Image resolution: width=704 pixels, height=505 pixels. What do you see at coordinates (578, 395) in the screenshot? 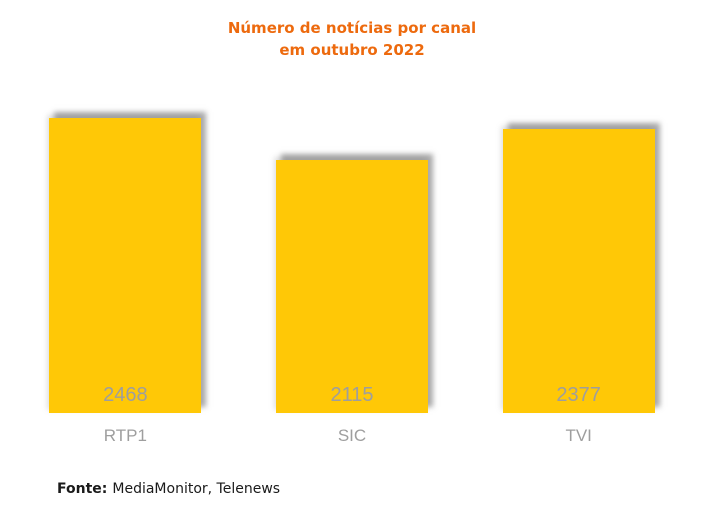
I see `bar-value-label-tvi: 2377` at bounding box center [578, 395].